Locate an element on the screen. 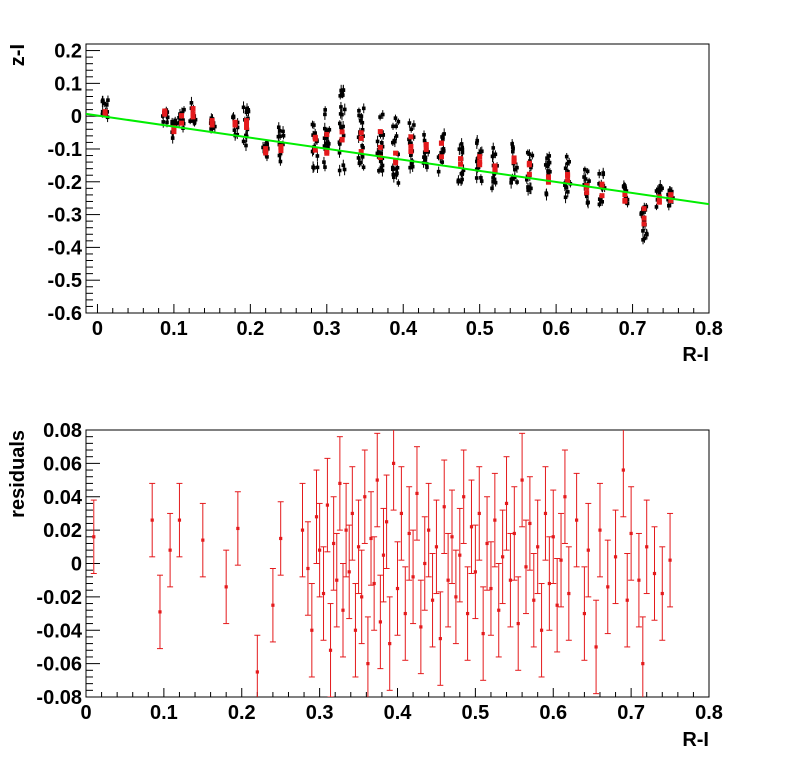 The image size is (796, 772). x-tick-label: 0.5 is located at coordinates (475, 713).